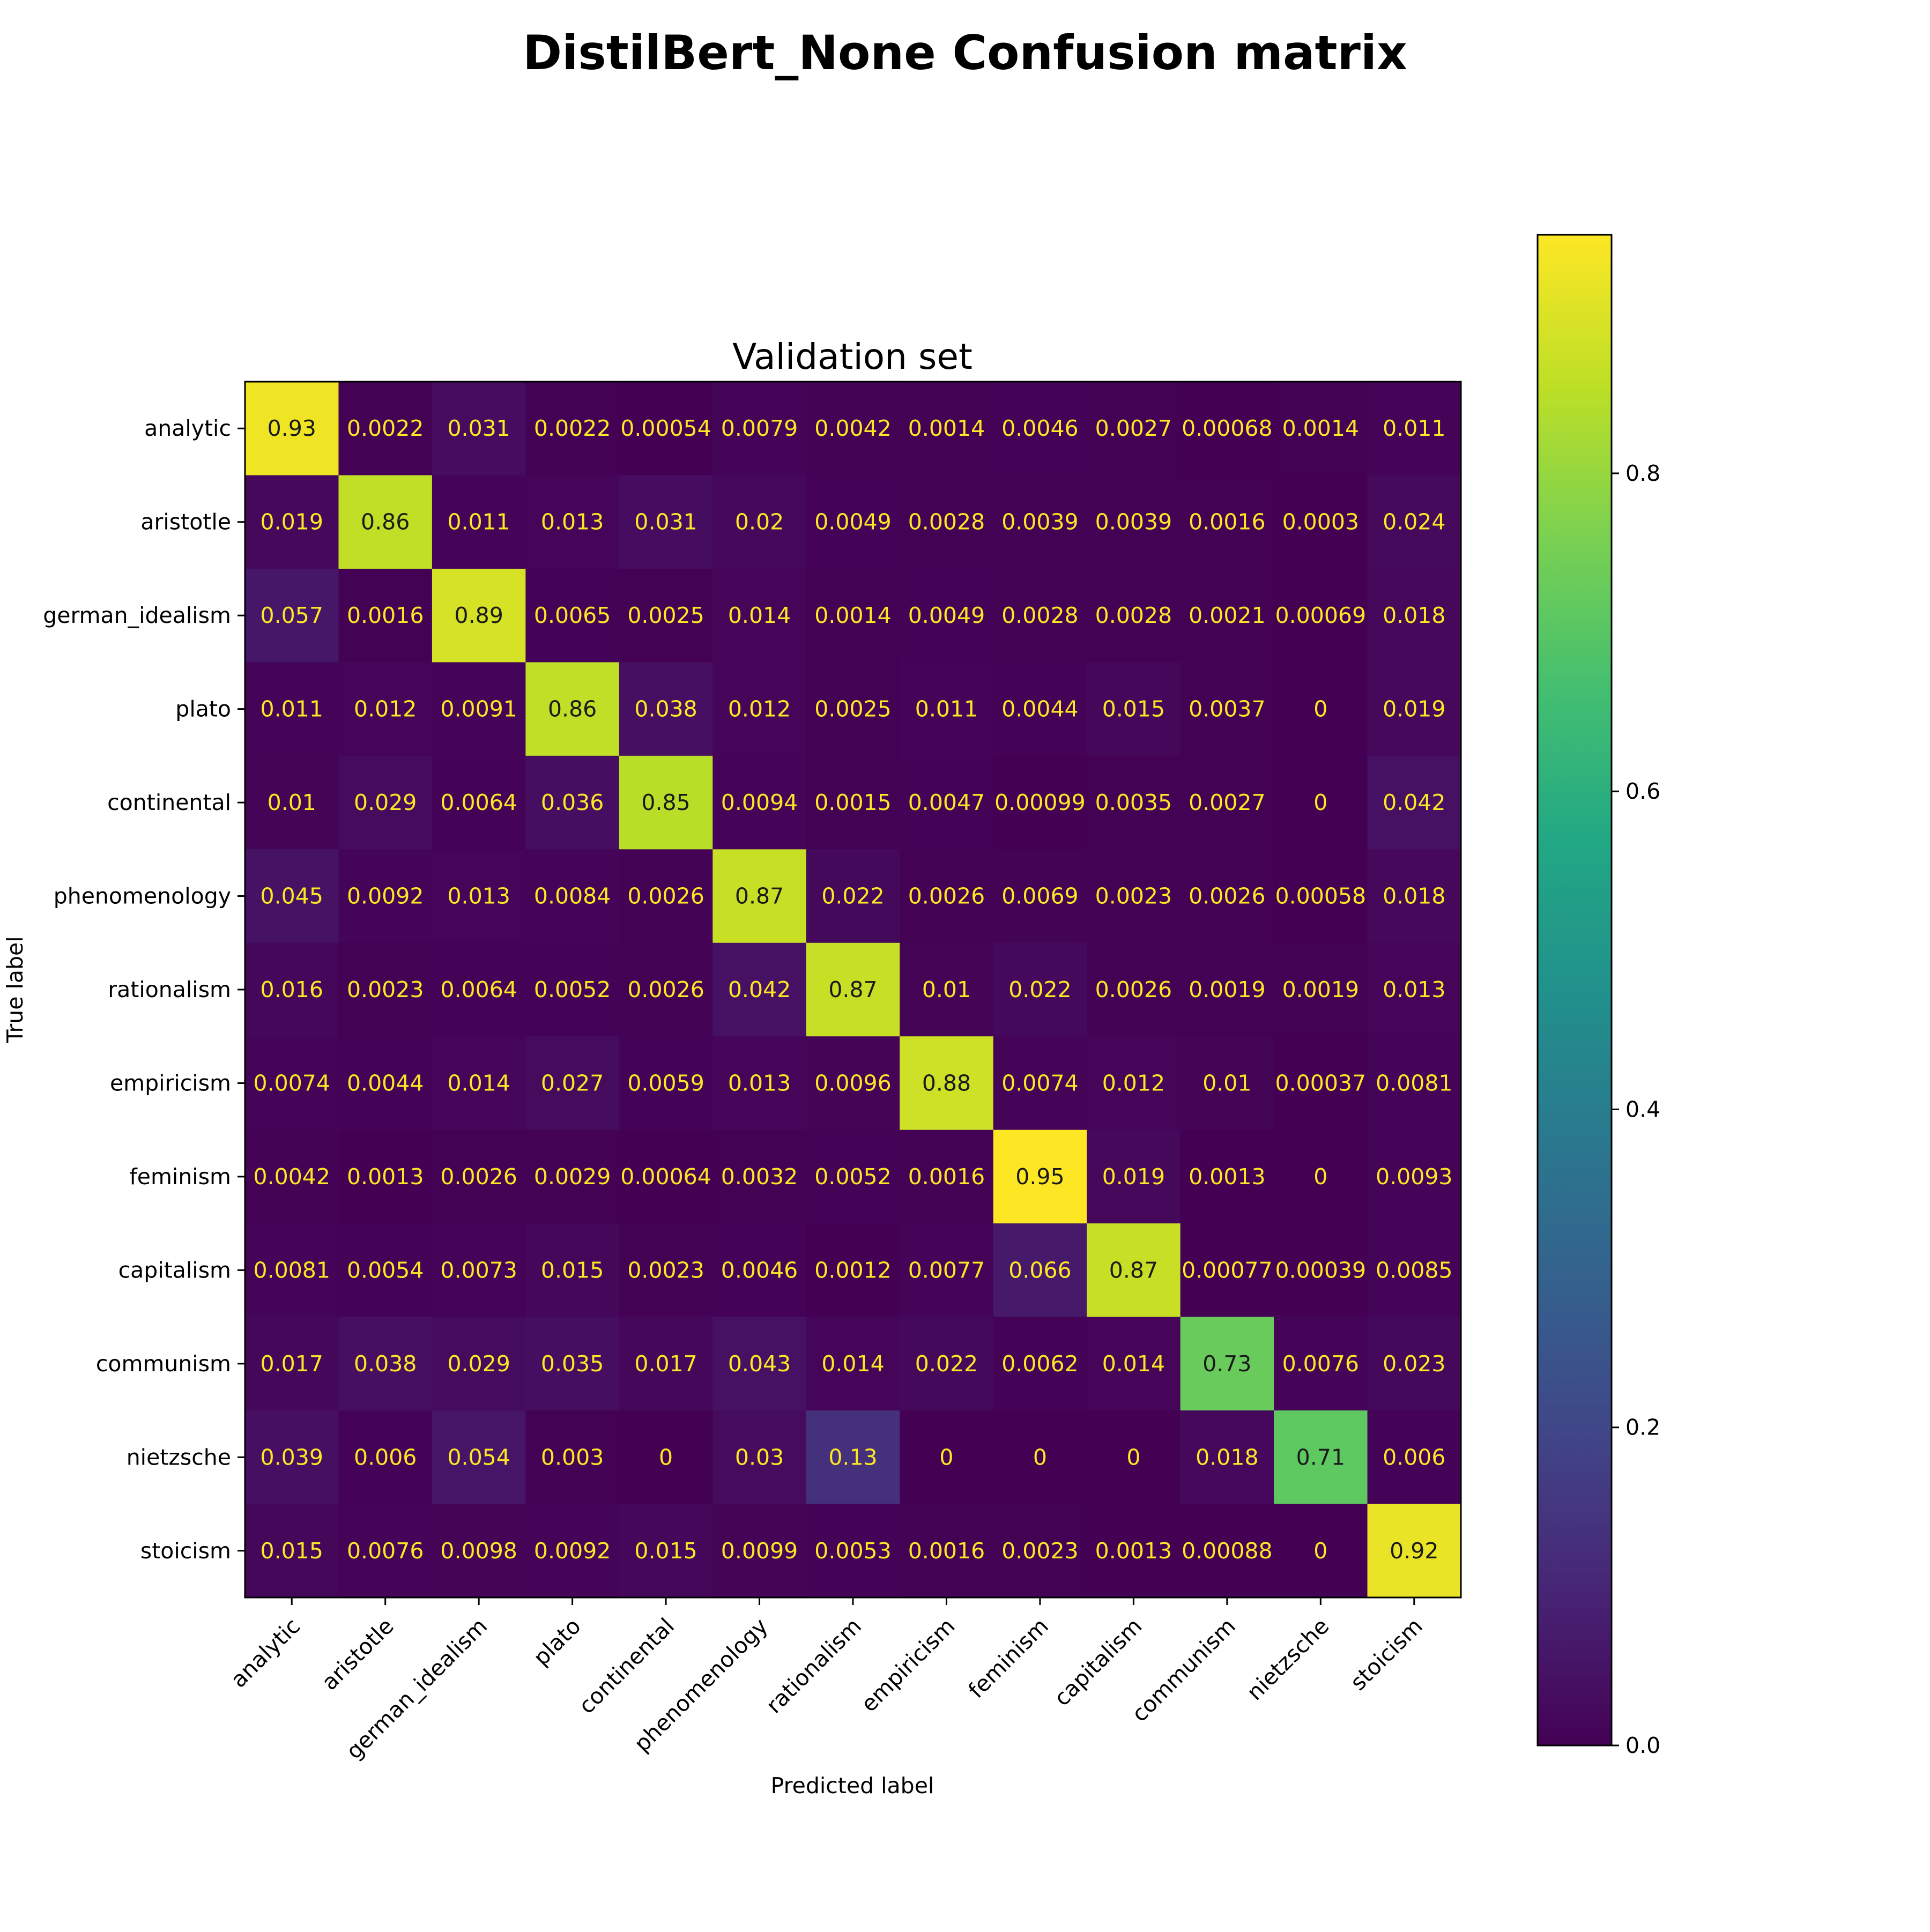  What do you see at coordinates (137, 615) in the screenshot?
I see `y-tick-label: german_idealism` at bounding box center [137, 615].